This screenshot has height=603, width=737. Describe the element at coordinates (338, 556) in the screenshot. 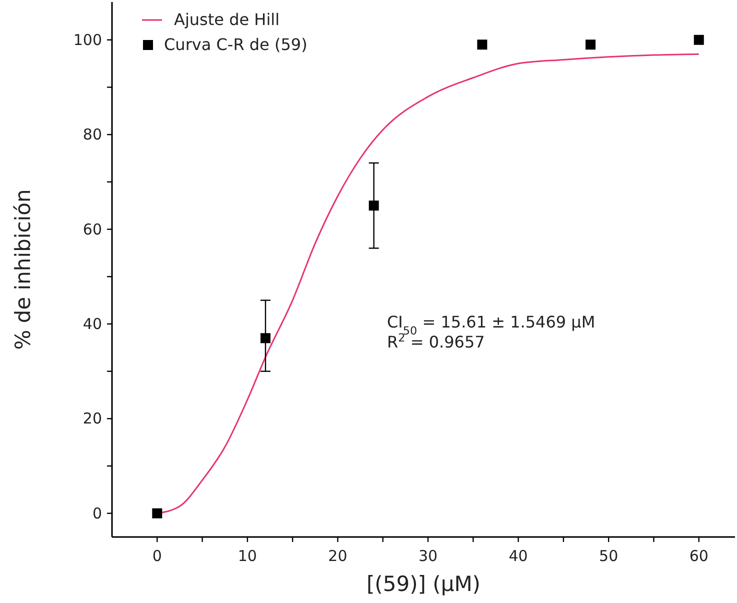

I see `x-tick-label: 20` at that location.